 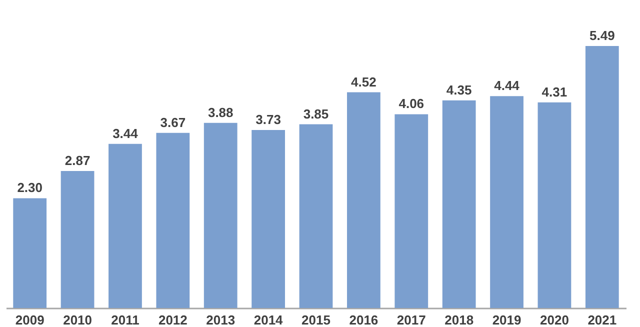 What do you see at coordinates (459, 319) in the screenshot?
I see `x-tick-label: 2018` at bounding box center [459, 319].